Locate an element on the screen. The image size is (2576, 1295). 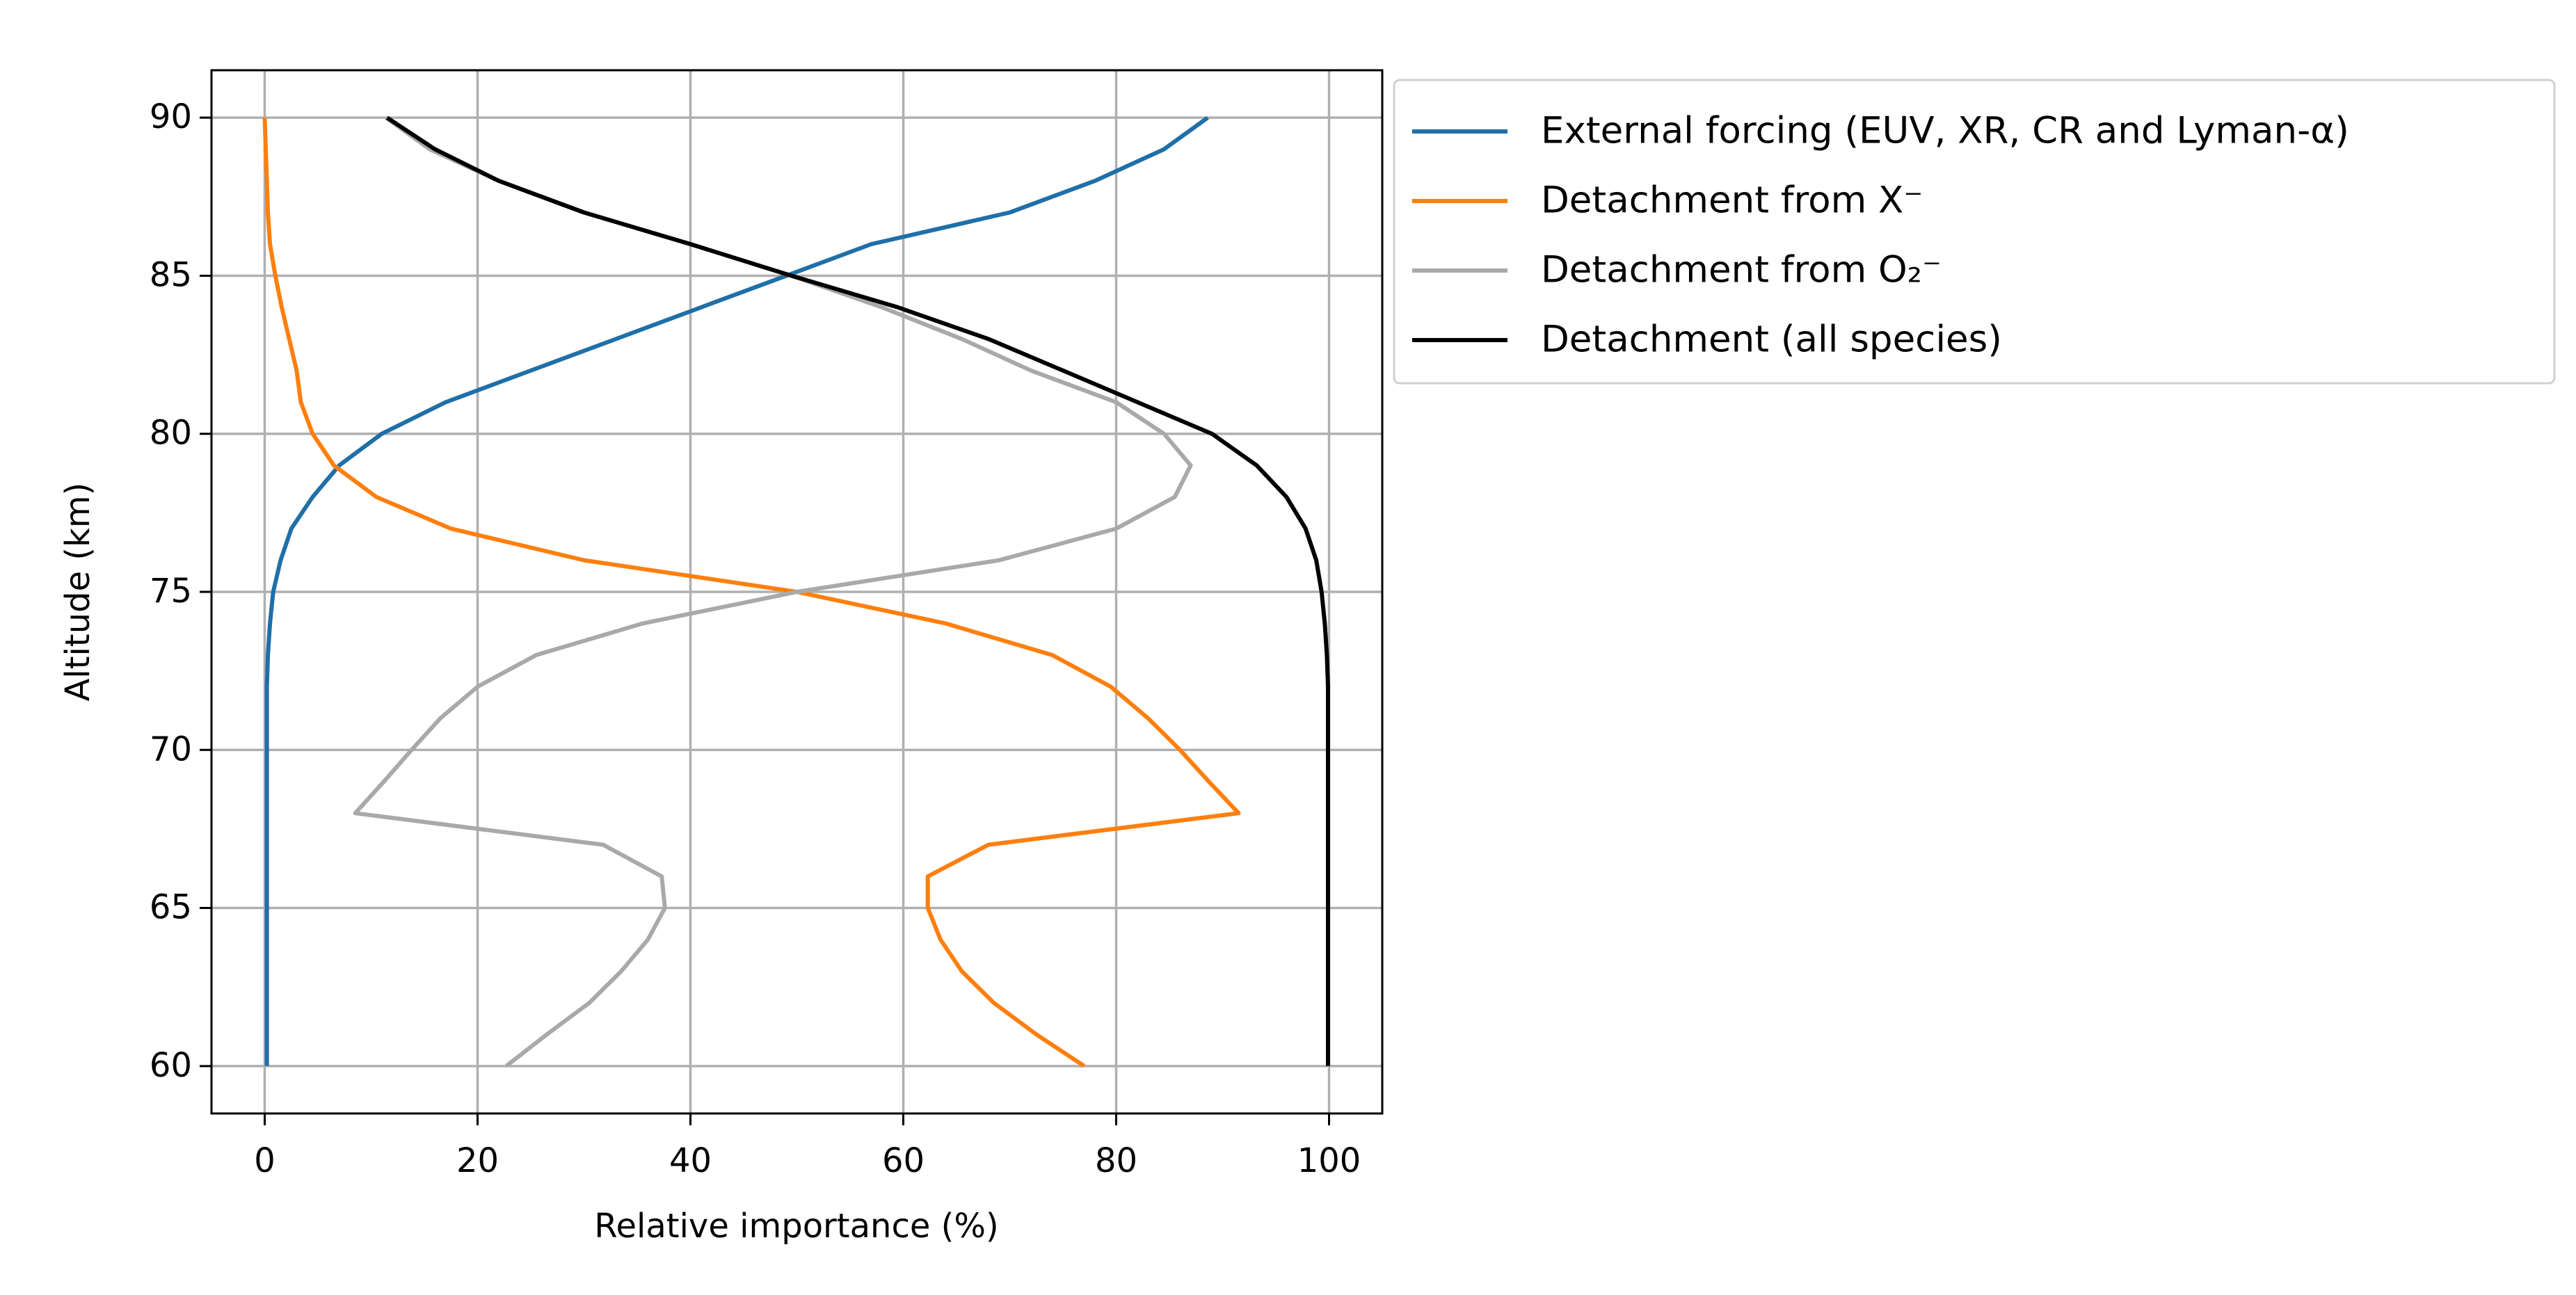
x-tick-label: 100 is located at coordinates (1329, 1160).